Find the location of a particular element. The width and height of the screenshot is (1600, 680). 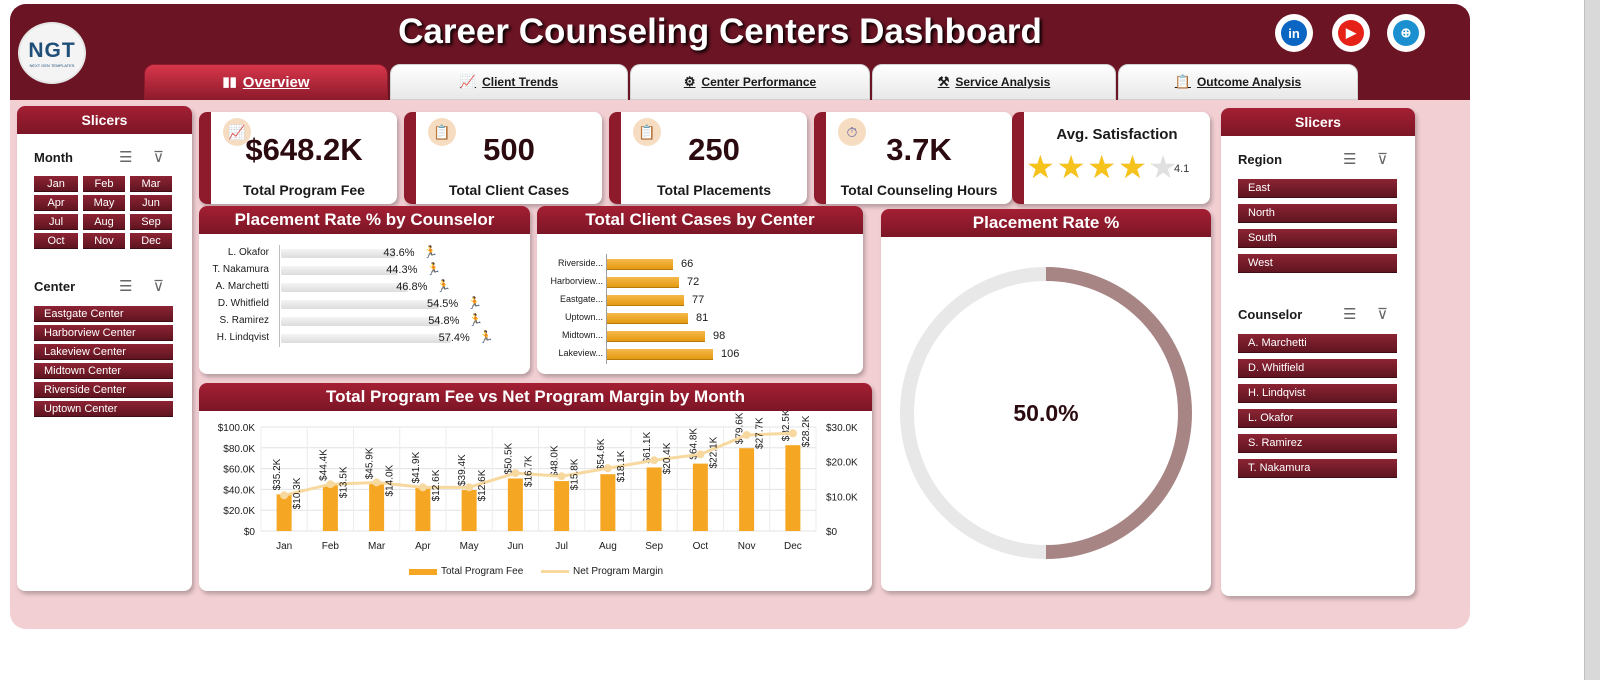

month-chip: Sep is located at coordinates (151, 222).